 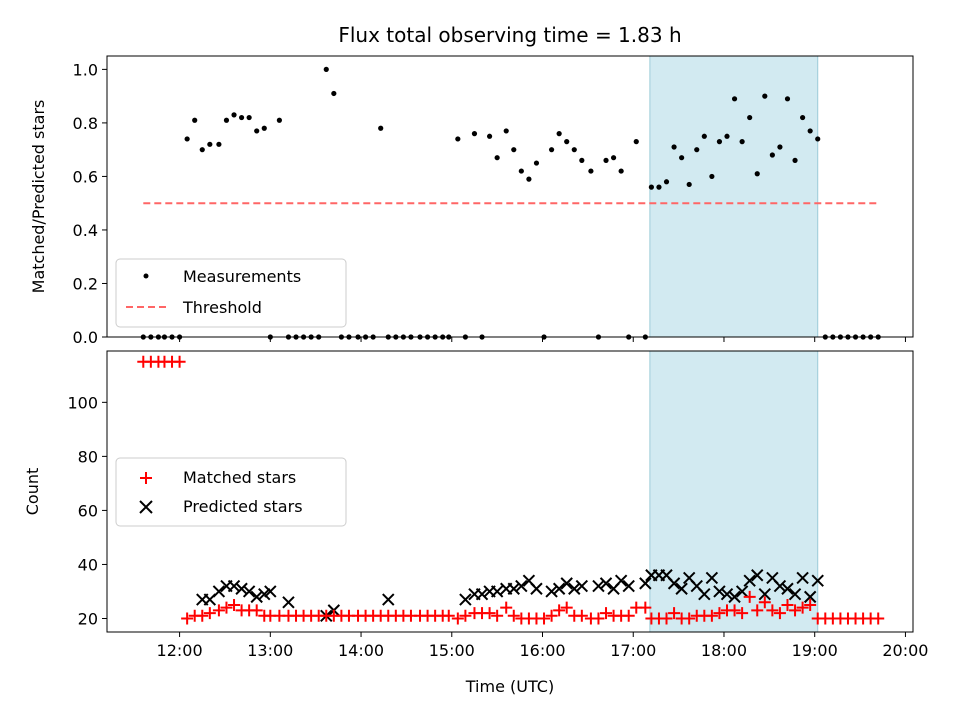 I want to click on x-tick-label: 15:00, so click(x=452, y=650).